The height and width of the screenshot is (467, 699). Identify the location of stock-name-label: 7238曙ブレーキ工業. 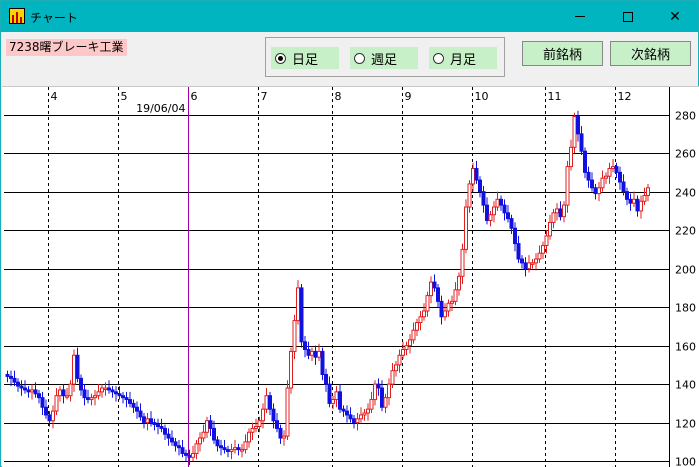
(66, 47).